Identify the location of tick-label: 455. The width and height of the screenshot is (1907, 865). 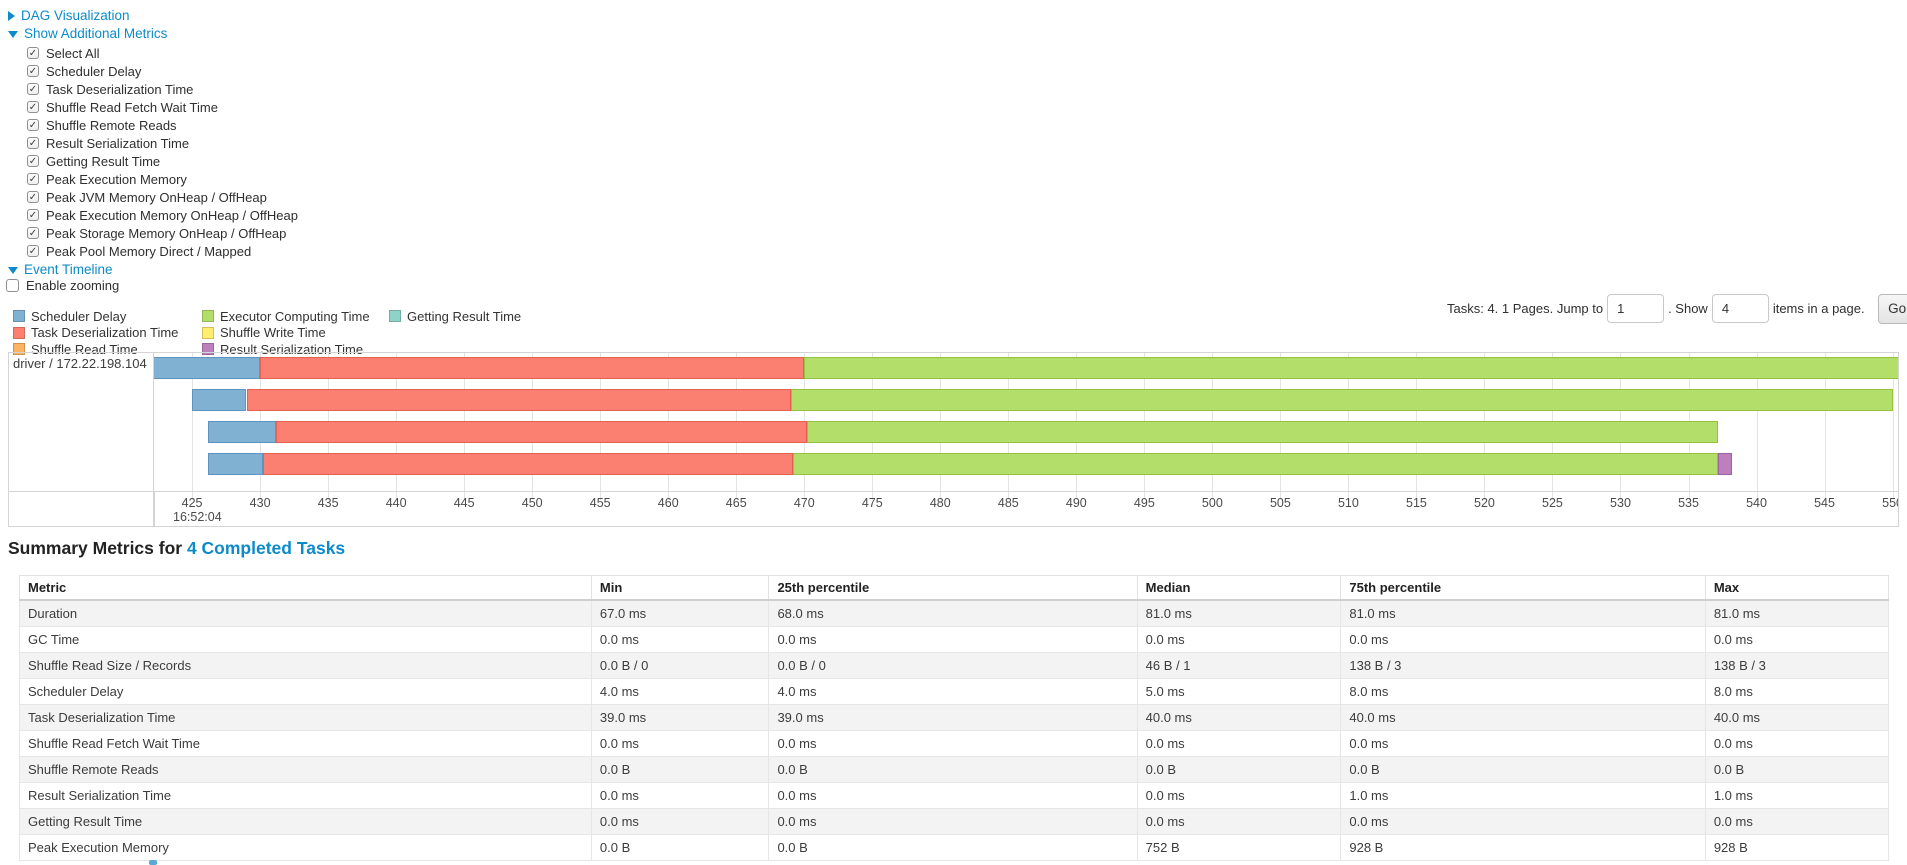
(600, 503).